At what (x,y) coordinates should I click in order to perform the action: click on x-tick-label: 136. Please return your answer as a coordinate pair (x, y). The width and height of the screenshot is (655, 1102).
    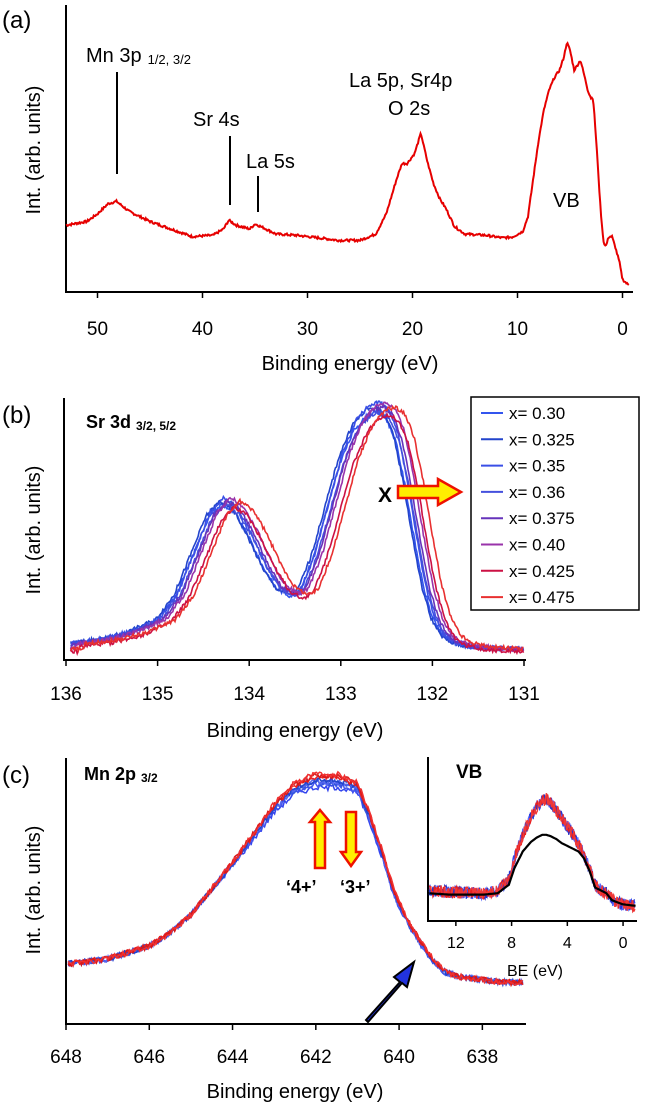
    Looking at the image, I should click on (66, 694).